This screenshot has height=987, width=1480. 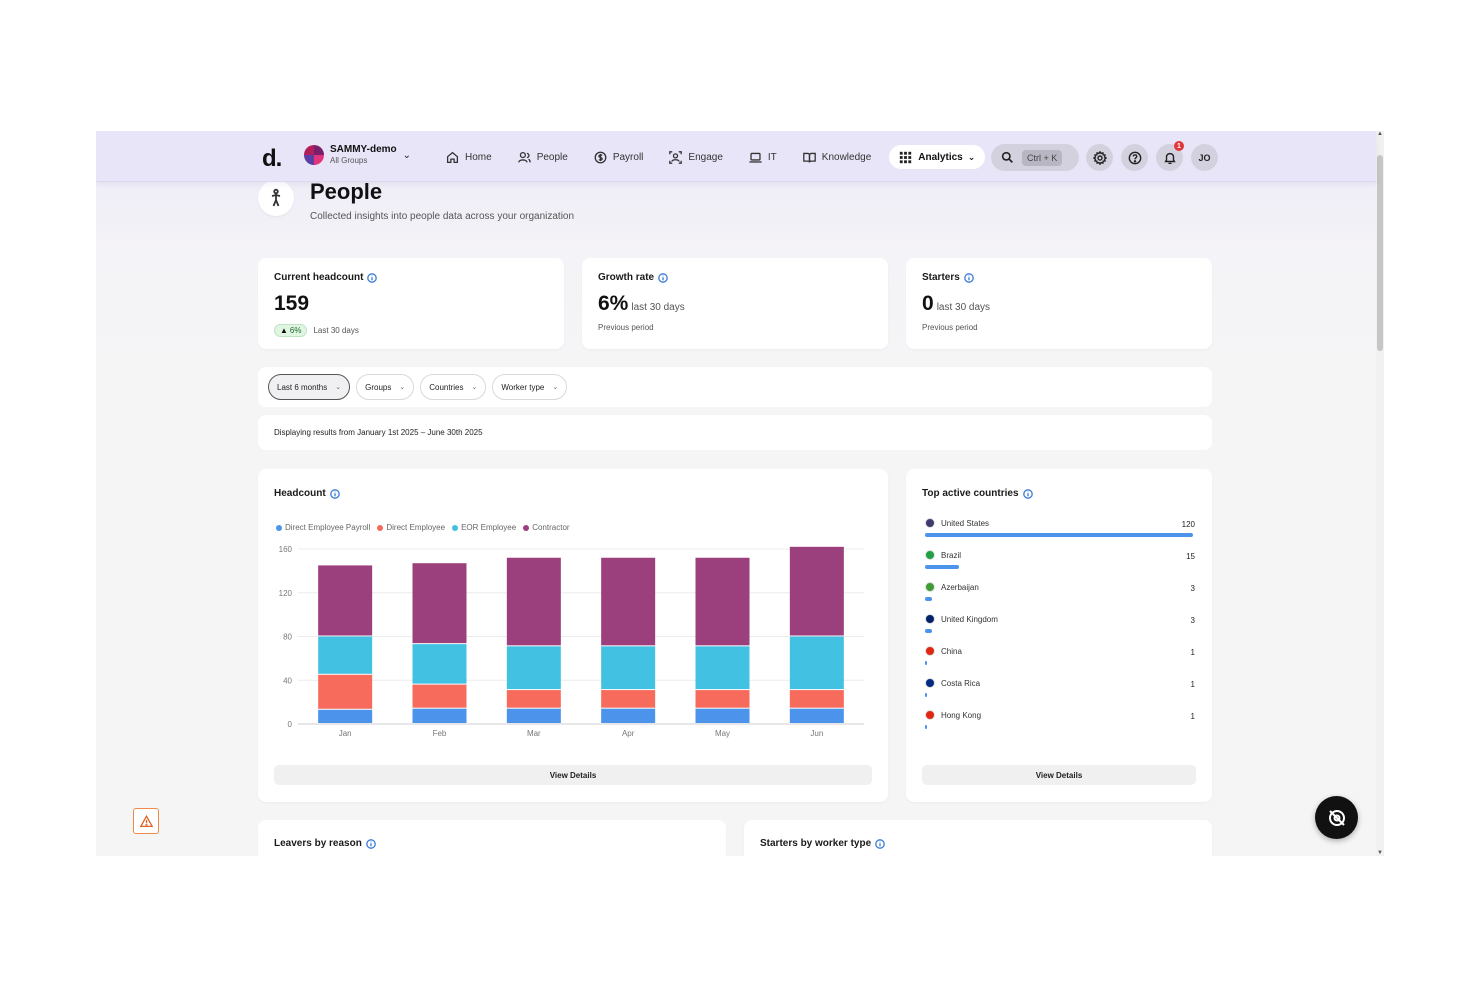 I want to click on nav-people: People, so click(x=542, y=157).